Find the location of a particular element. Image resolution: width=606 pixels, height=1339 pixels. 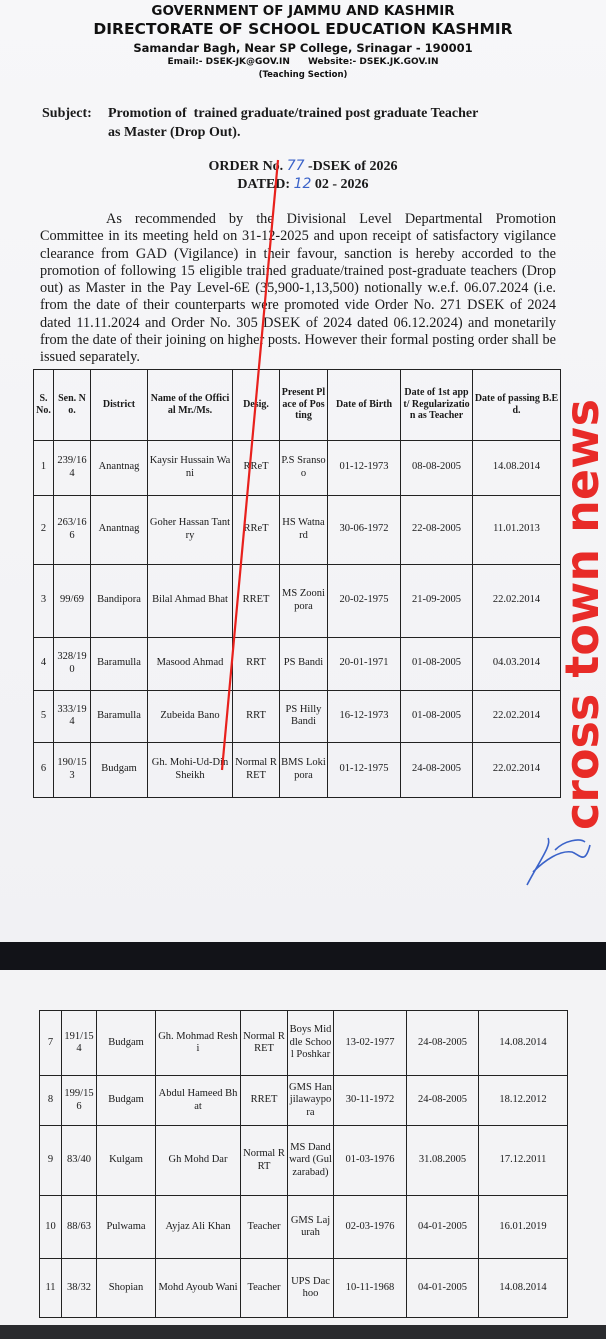

cell-district: Baramulla is located at coordinates (119, 716).